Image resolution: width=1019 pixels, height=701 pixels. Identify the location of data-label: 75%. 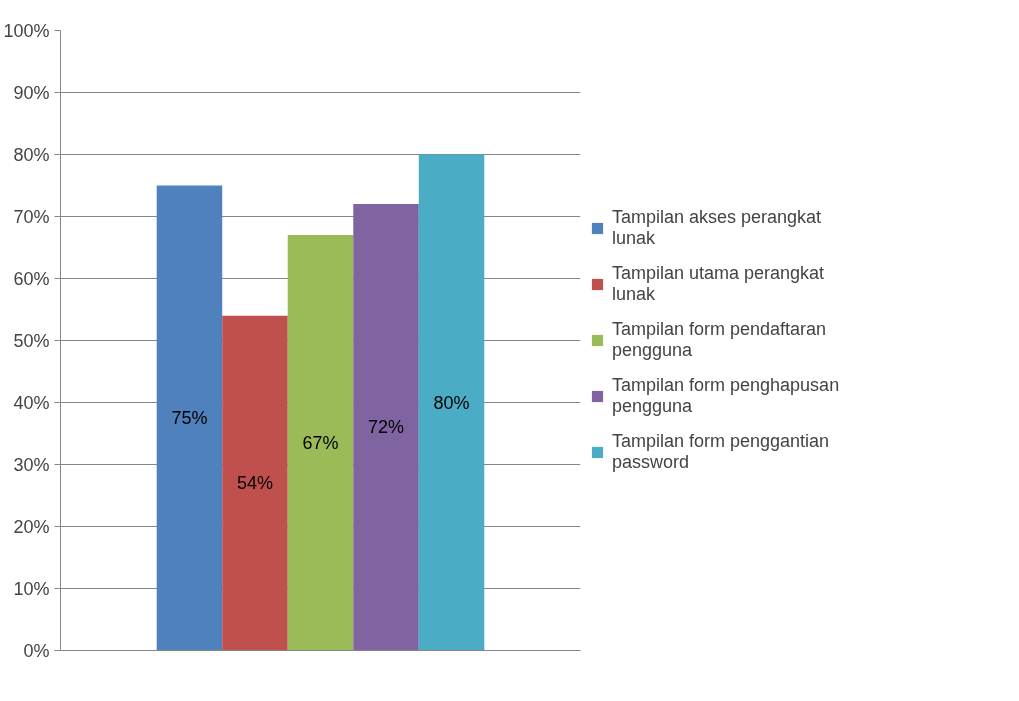
(189, 418).